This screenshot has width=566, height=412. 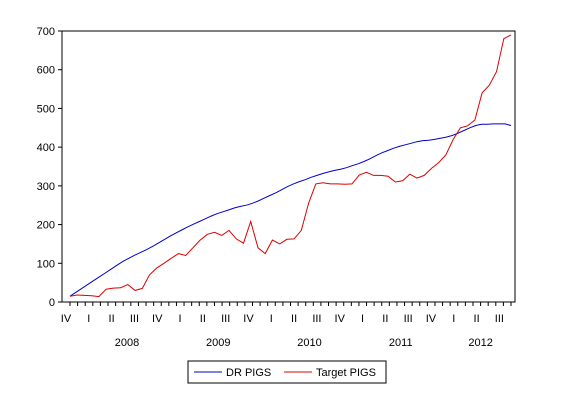 What do you see at coordinates (127, 343) in the screenshot?
I see `x-year-label: 2008` at bounding box center [127, 343].